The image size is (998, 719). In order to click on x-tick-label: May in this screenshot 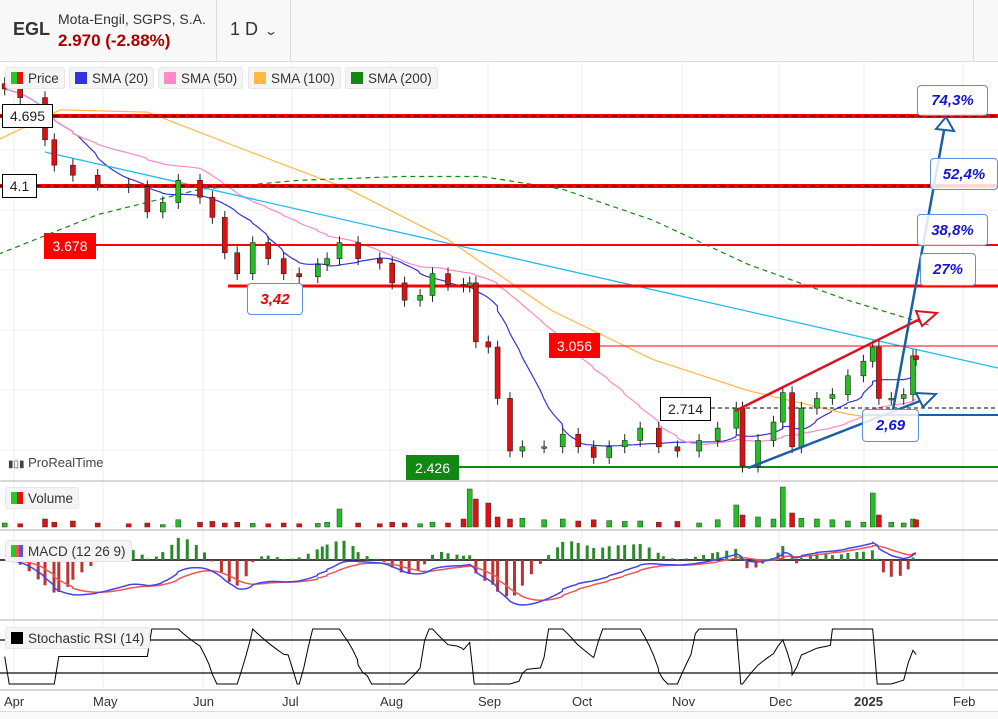, I will do `click(105, 701)`.